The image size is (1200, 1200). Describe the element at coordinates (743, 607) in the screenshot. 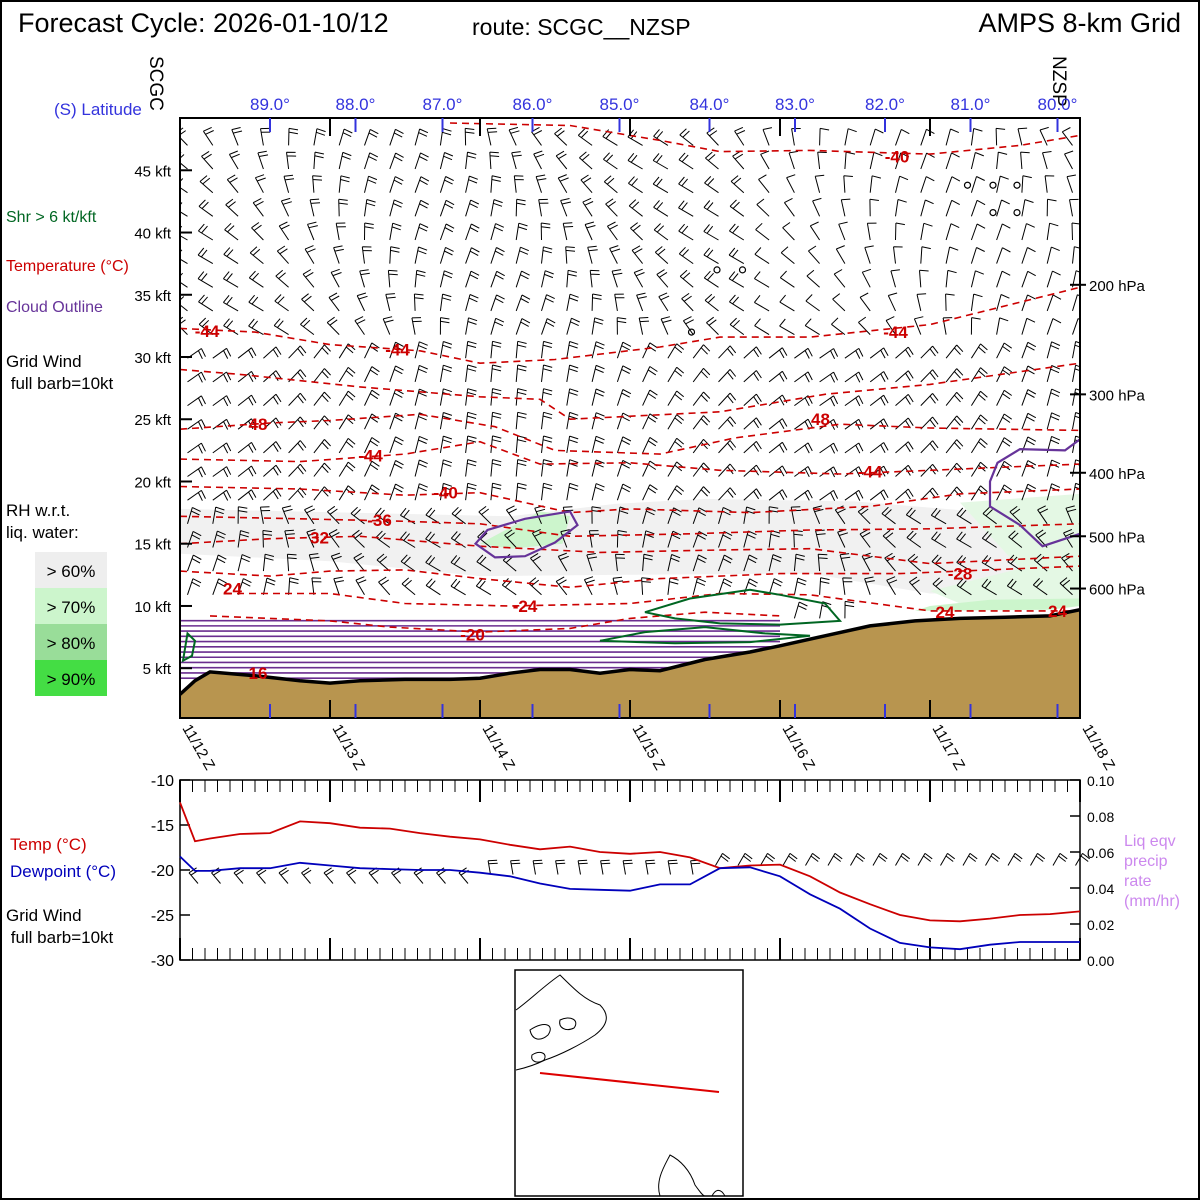

I see `shear-outline` at that location.